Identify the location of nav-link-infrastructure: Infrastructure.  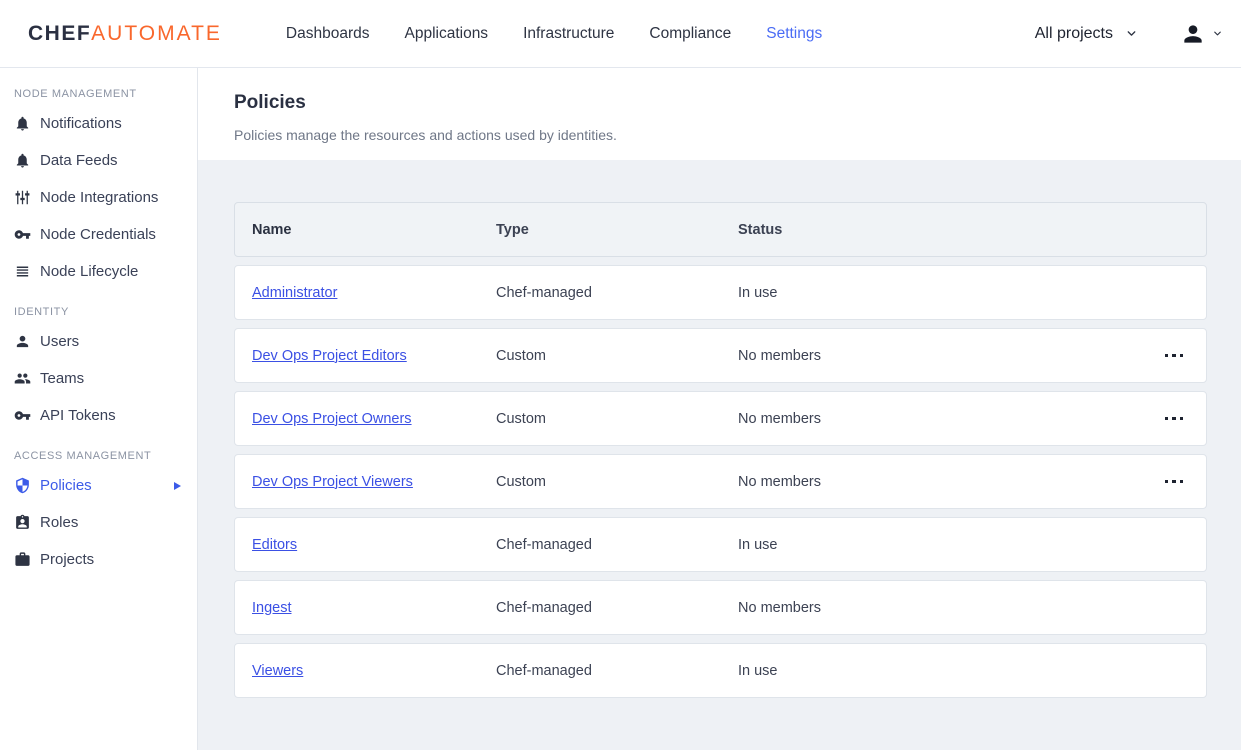
(569, 33).